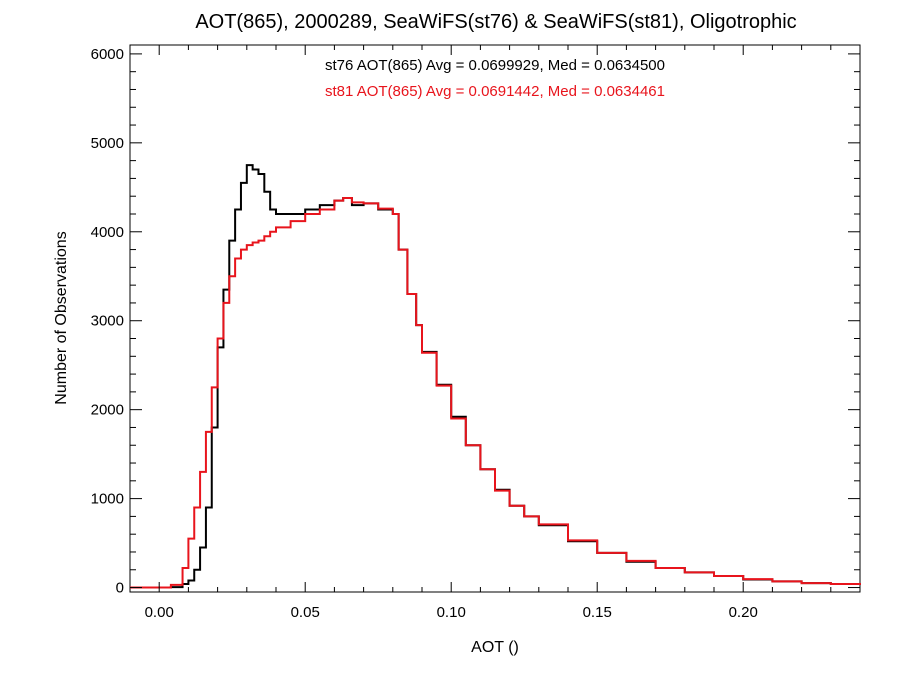  I want to click on x-tick-label: 0.15, so click(597, 612).